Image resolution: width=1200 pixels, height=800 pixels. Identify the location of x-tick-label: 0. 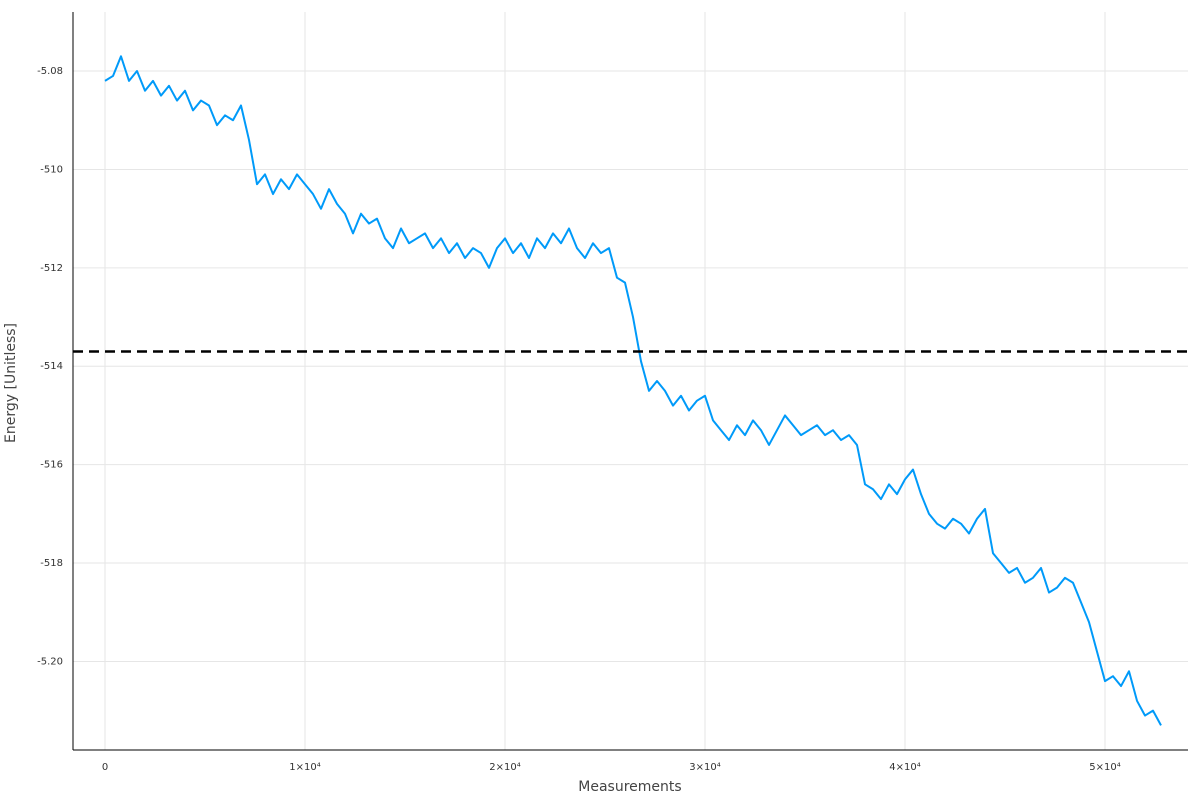
(105, 767).